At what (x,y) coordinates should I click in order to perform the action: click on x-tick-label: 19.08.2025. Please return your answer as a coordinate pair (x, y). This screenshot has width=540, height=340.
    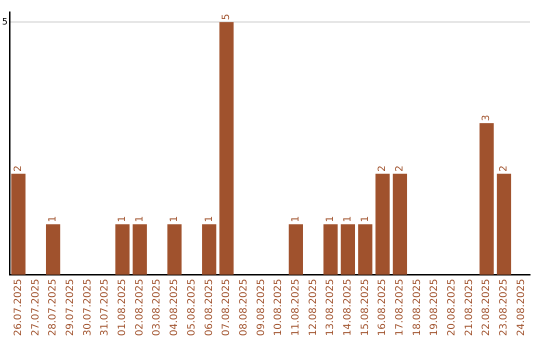
    Looking at the image, I should click on (434, 307).